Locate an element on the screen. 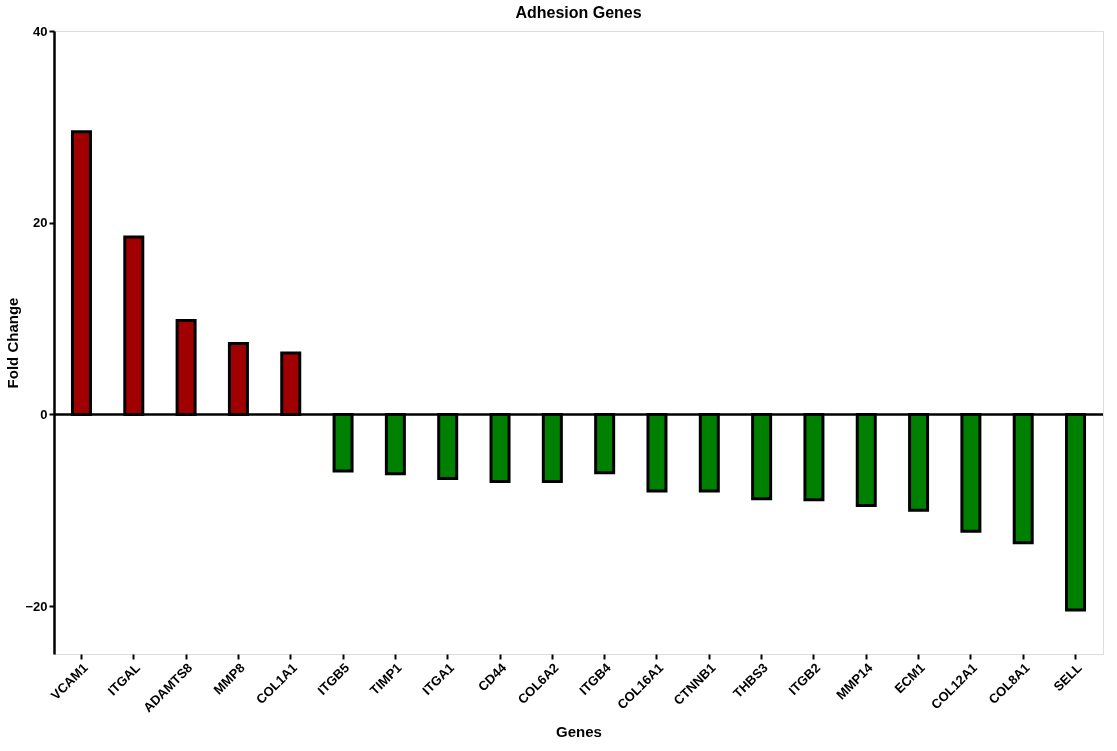 This screenshot has height=751, width=1117. y-tick-label: 20 is located at coordinates (40, 223).